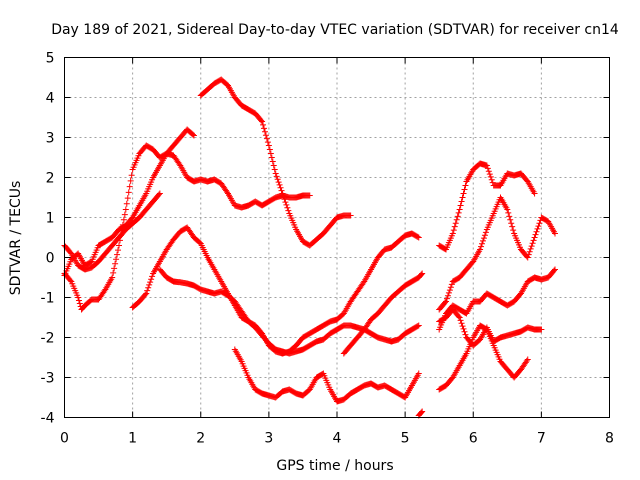  What do you see at coordinates (50, 179) in the screenshot?
I see `y-tick-label: 2` at bounding box center [50, 179].